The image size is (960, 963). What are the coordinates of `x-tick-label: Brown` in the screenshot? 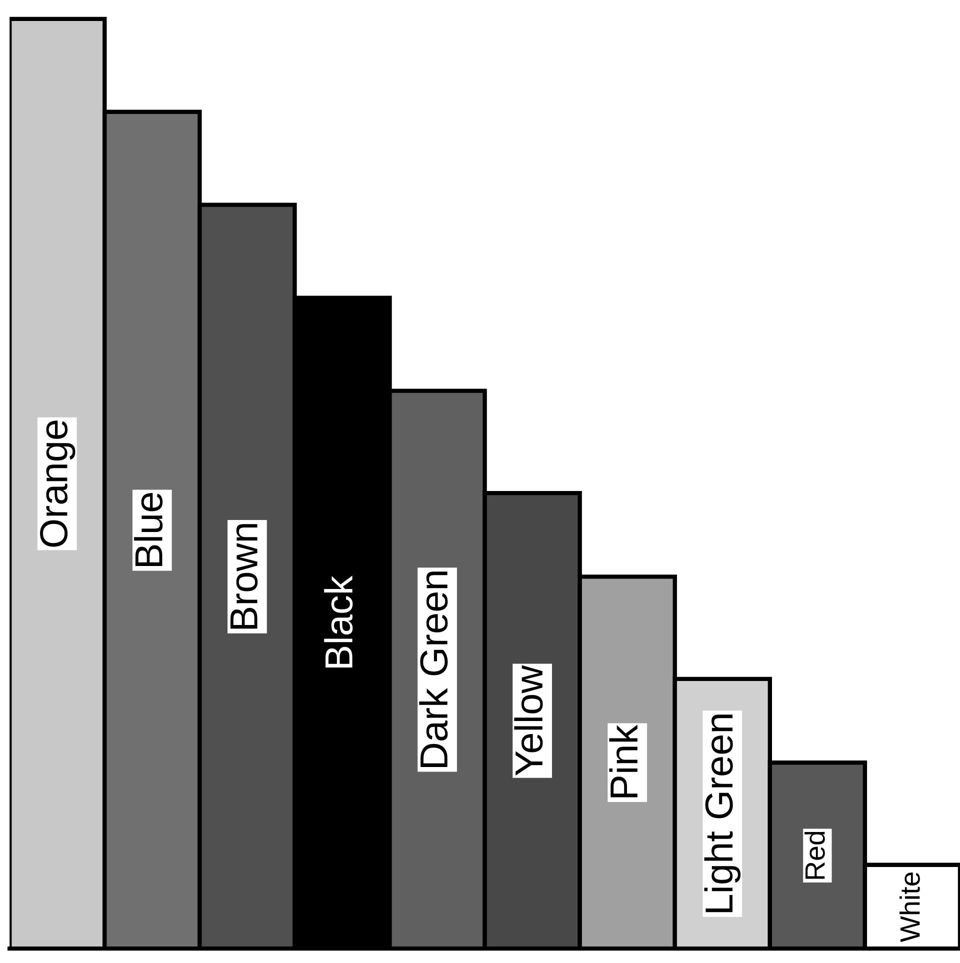 It's located at (244, 576).